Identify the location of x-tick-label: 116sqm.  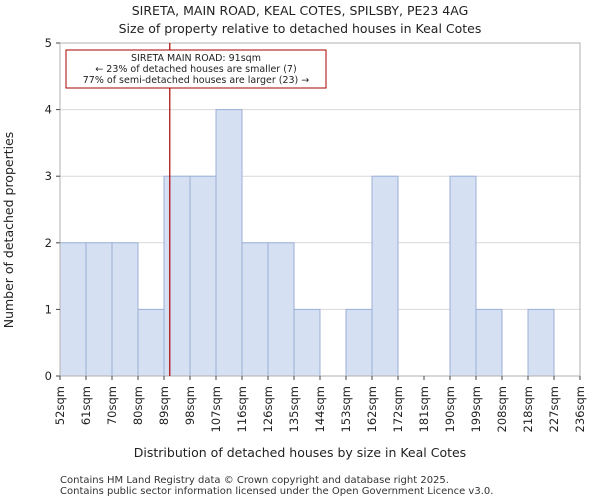
(242, 409).